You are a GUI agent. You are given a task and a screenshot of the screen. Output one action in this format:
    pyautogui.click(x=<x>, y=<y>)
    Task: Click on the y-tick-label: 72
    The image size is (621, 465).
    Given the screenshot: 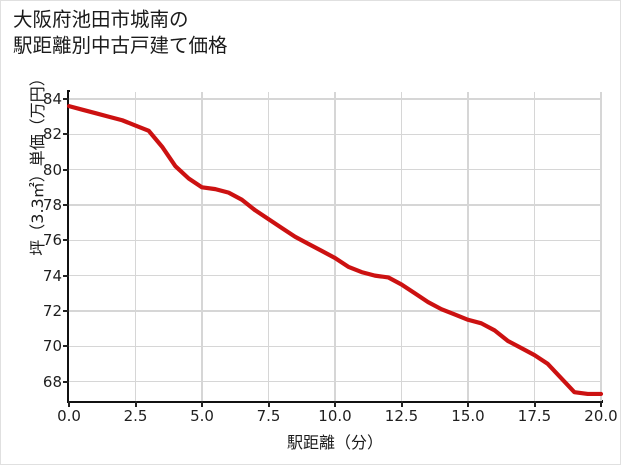 What is the action you would take?
    pyautogui.click(x=52, y=310)
    